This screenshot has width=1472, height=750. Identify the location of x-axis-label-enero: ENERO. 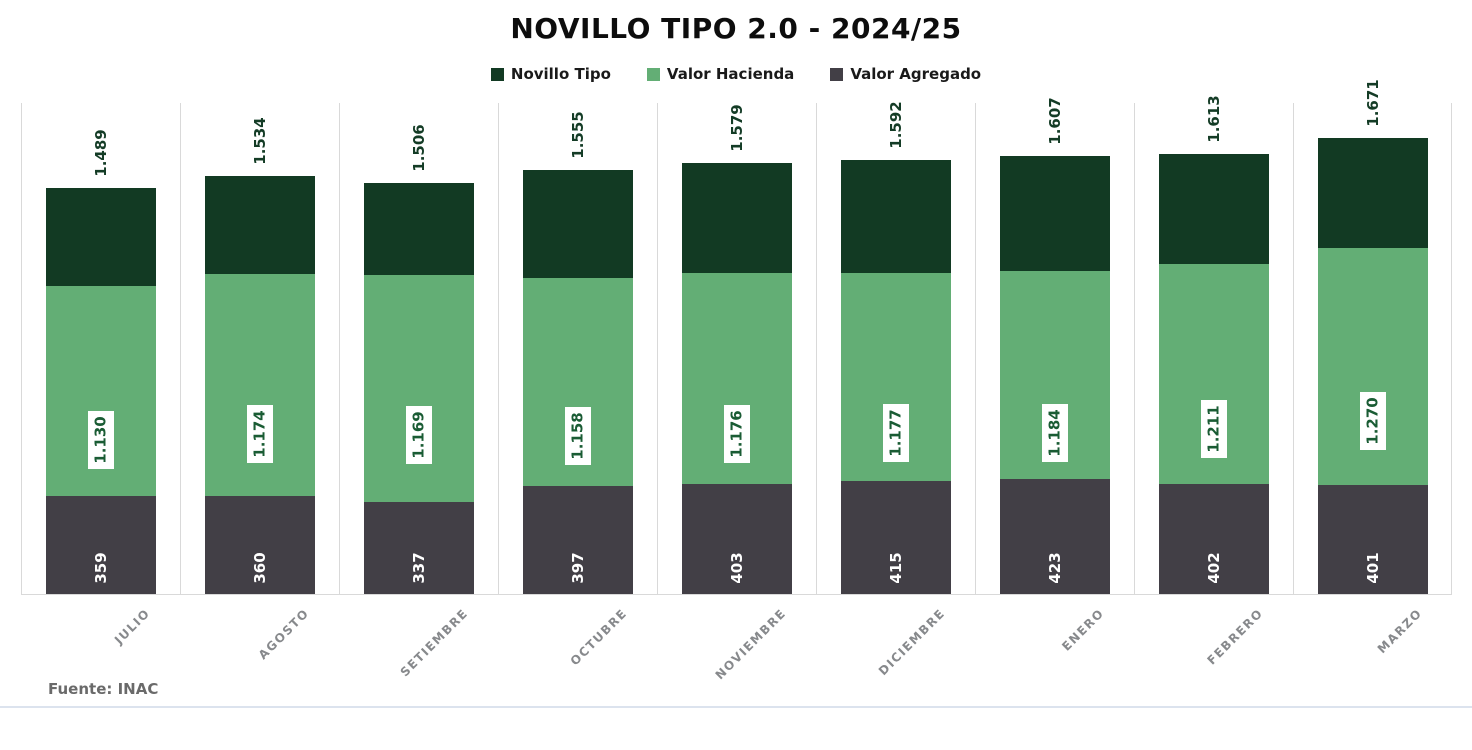
(1082, 630).